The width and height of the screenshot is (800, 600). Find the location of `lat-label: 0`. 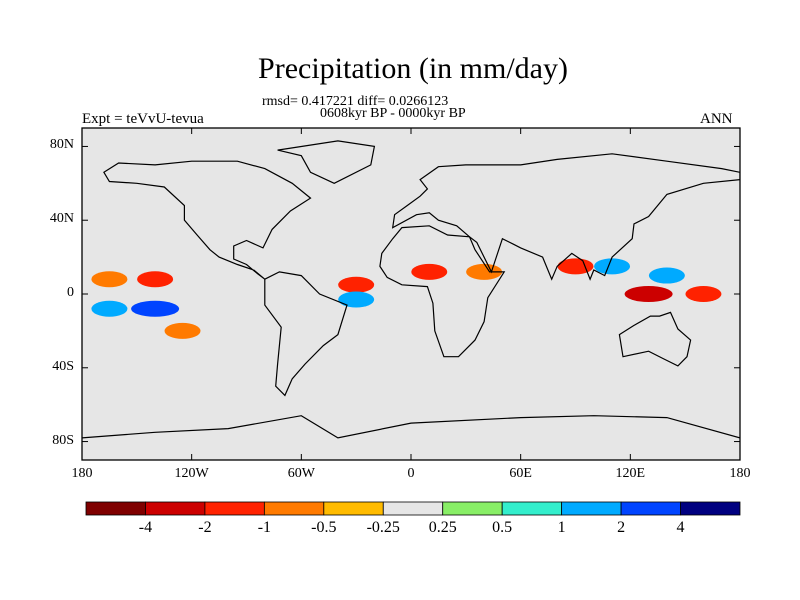

lat-label: 0 is located at coordinates (70, 292).